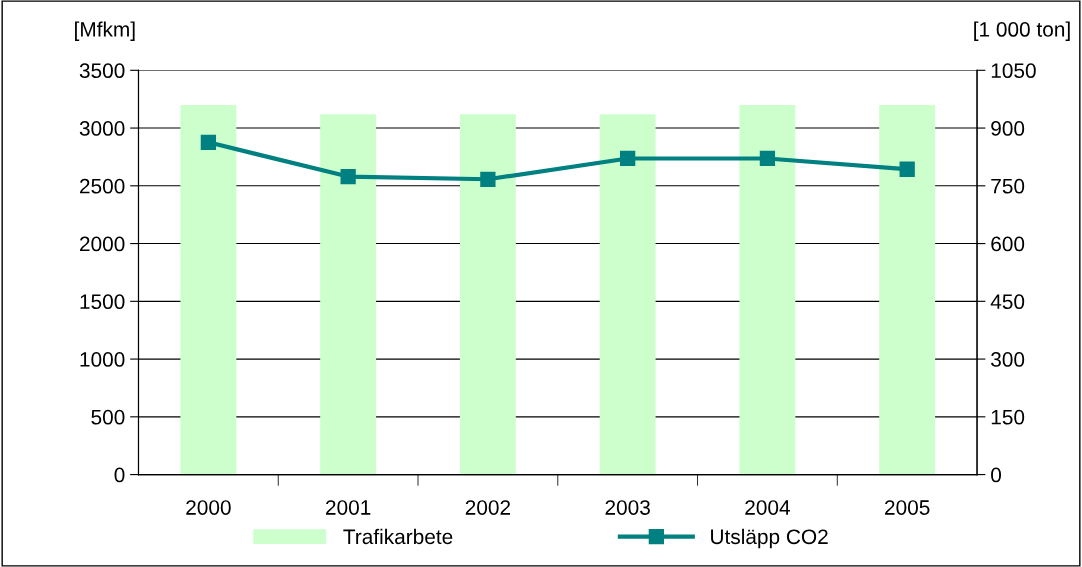 The image size is (1082, 567). Describe the element at coordinates (102, 359) in the screenshot. I see `y-tick-label: 1000` at that location.